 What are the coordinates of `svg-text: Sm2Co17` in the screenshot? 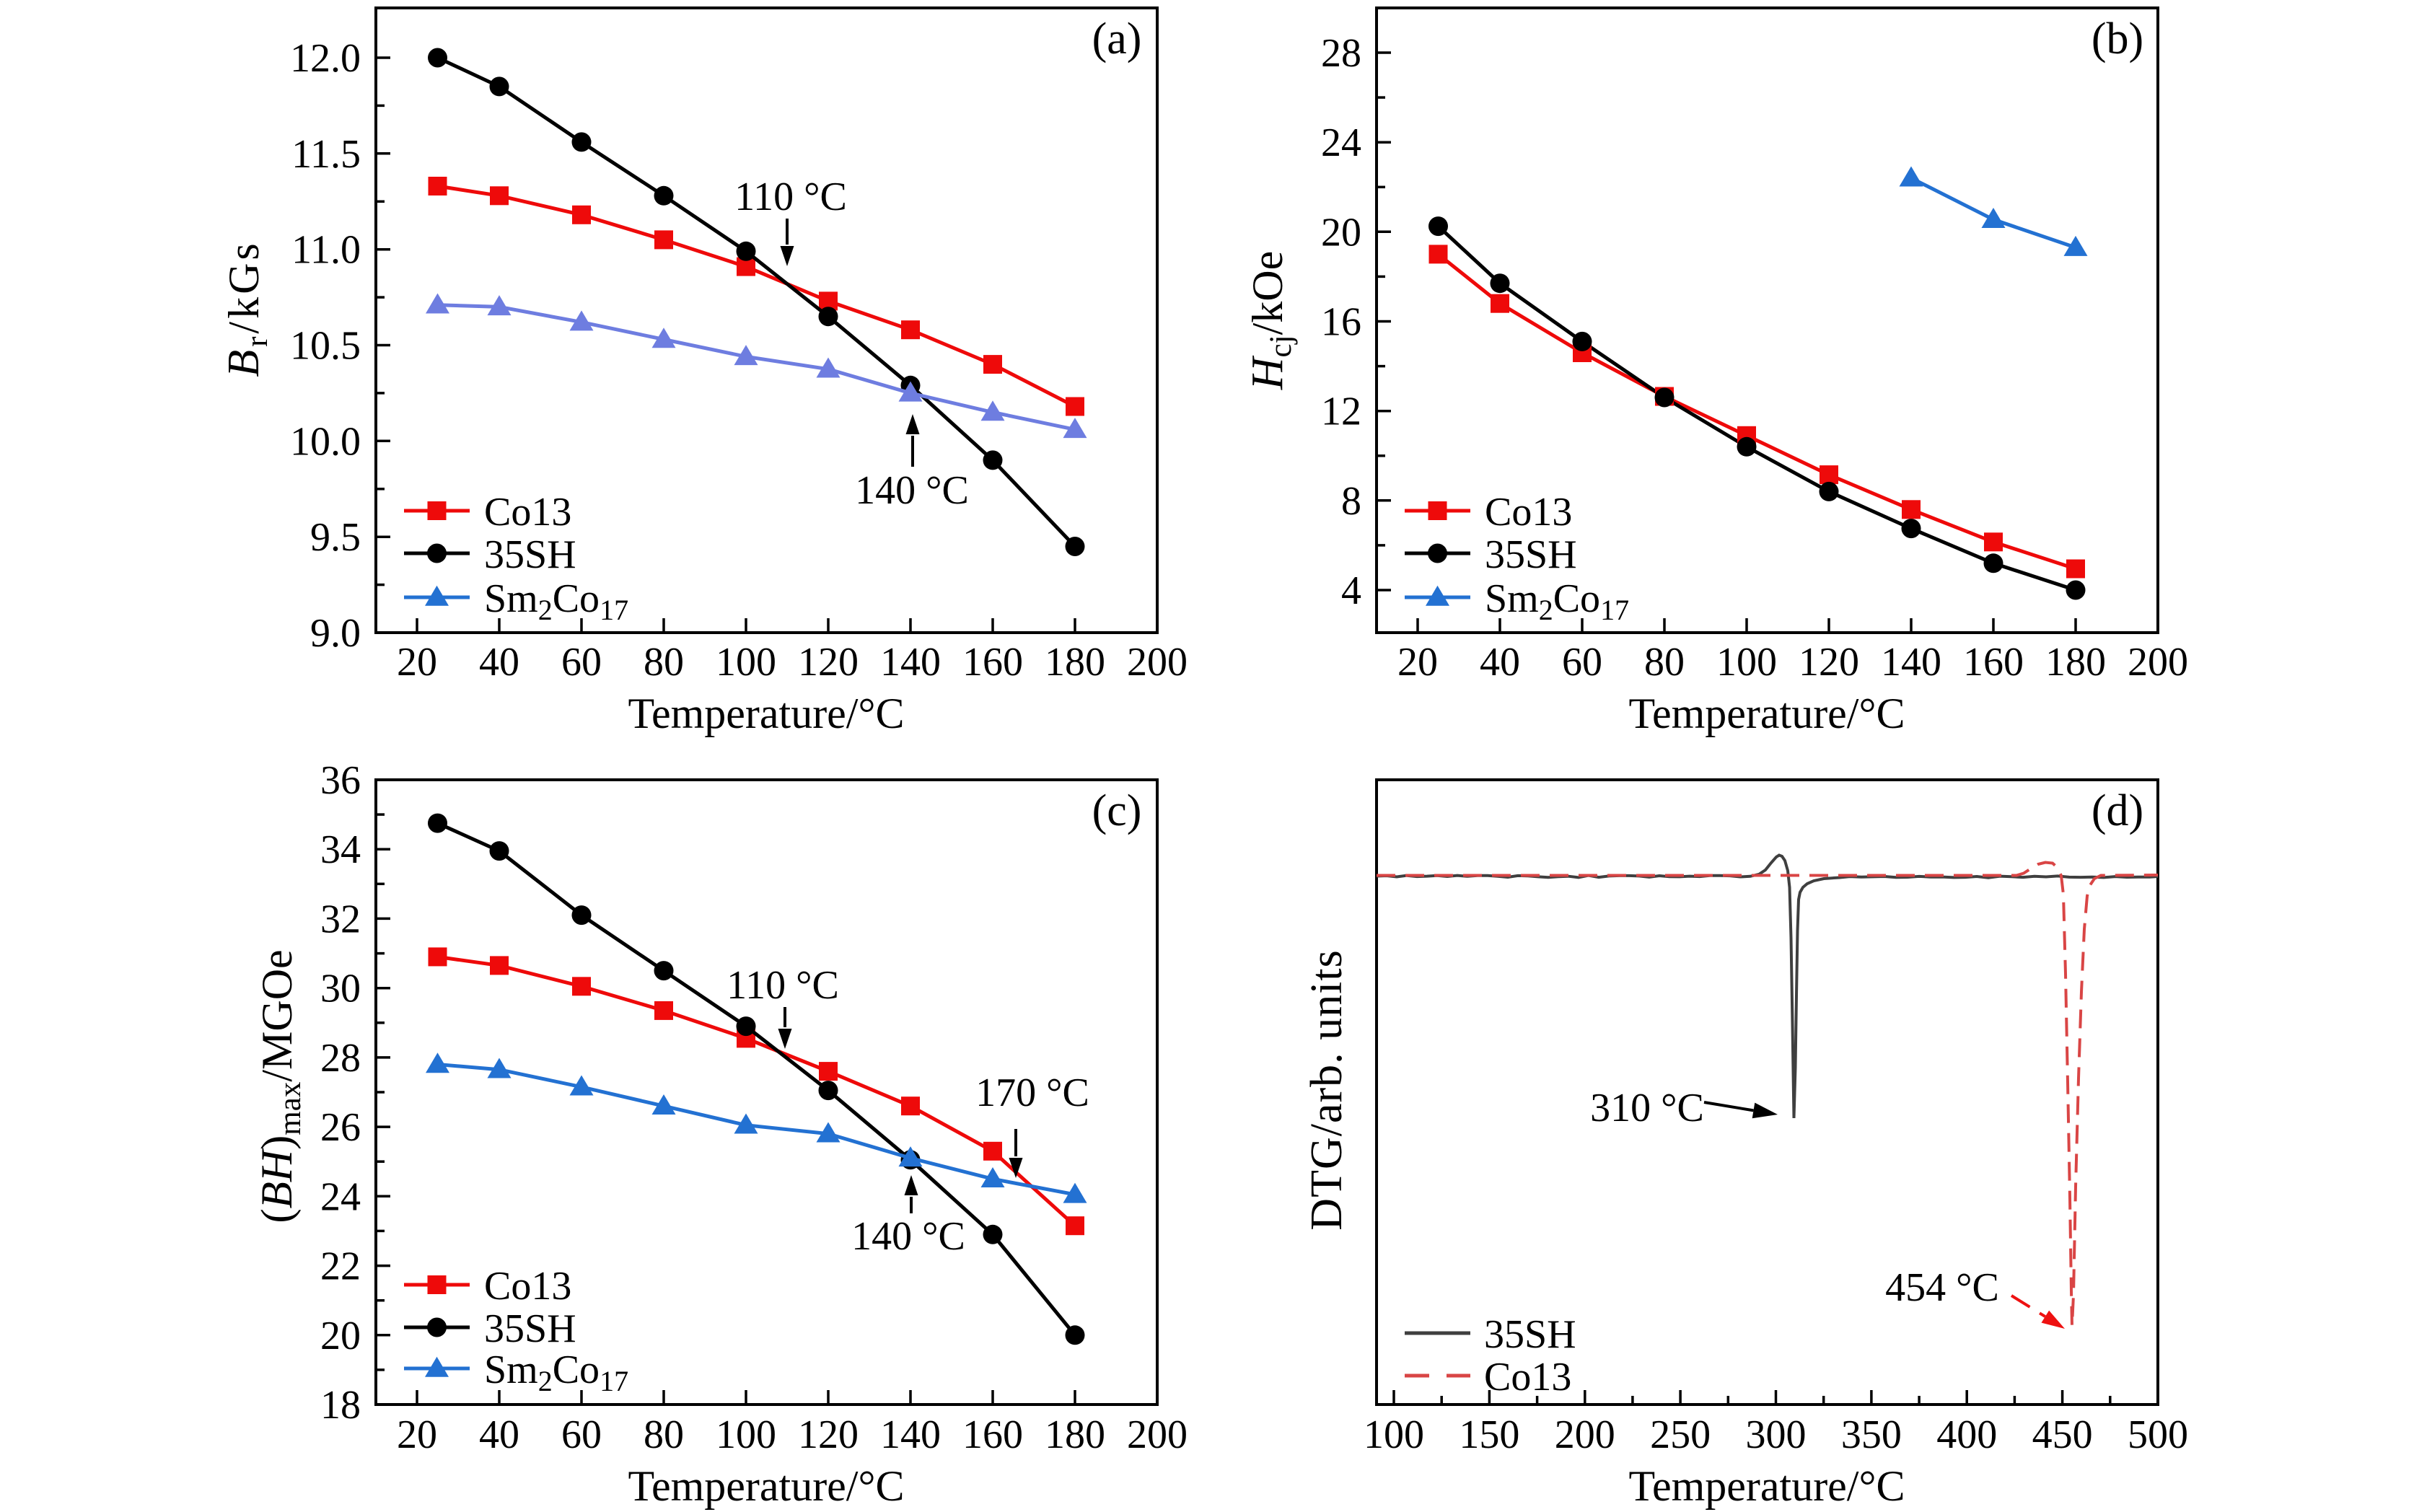 It's located at (1557, 601).